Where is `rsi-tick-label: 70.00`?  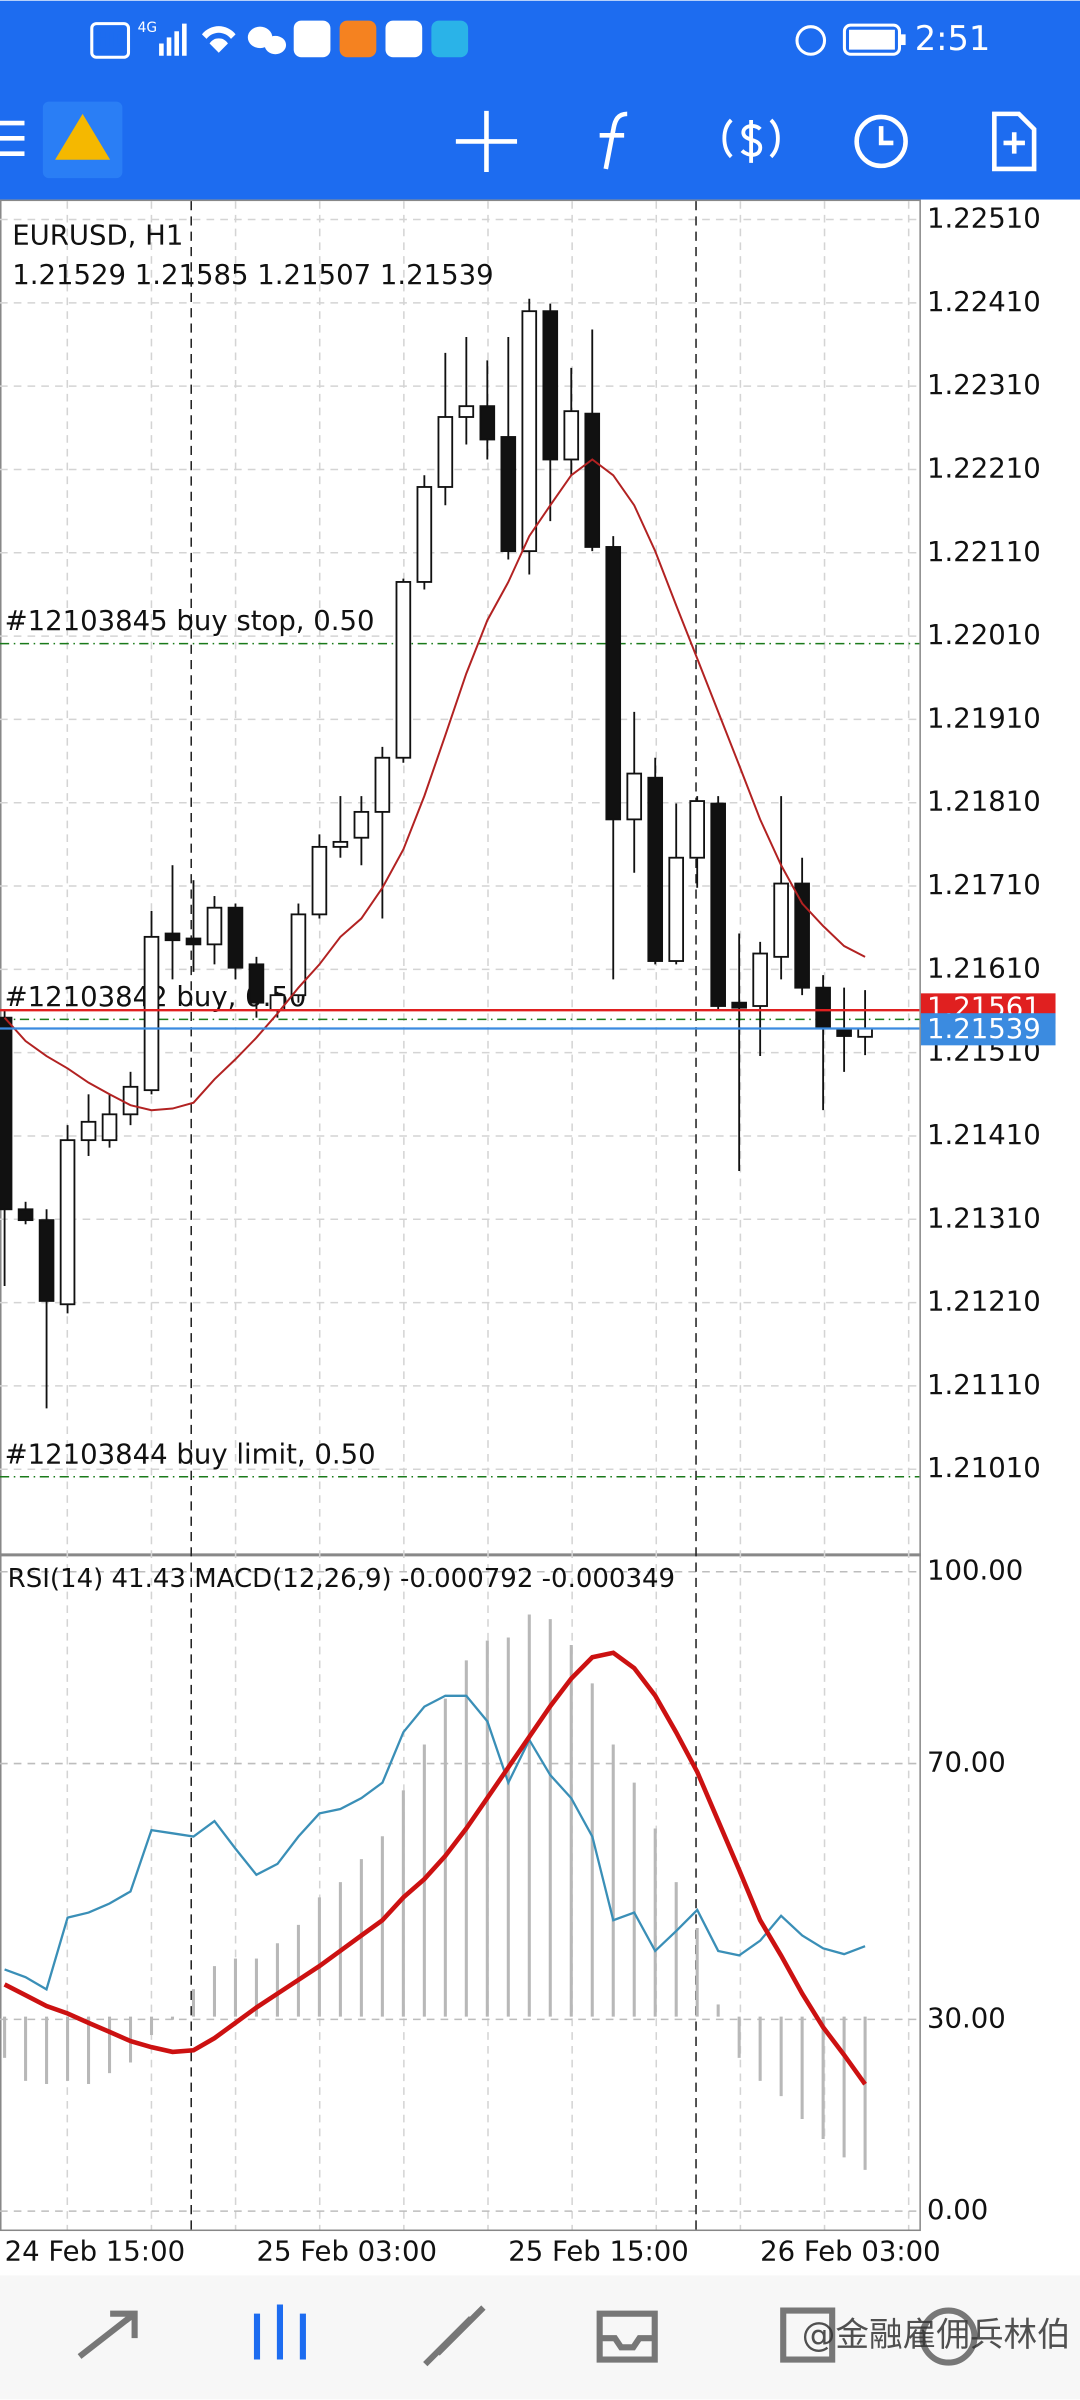 rsi-tick-label: 70.00 is located at coordinates (966, 1763).